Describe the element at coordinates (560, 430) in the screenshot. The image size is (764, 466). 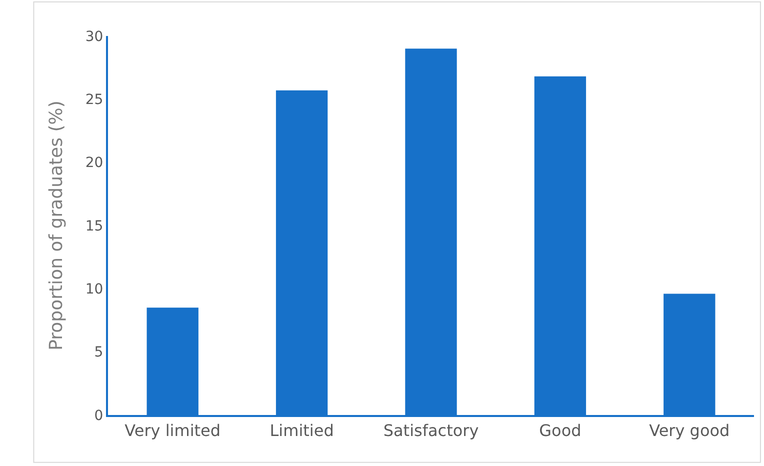
I see `x-tick-label: Good` at that location.